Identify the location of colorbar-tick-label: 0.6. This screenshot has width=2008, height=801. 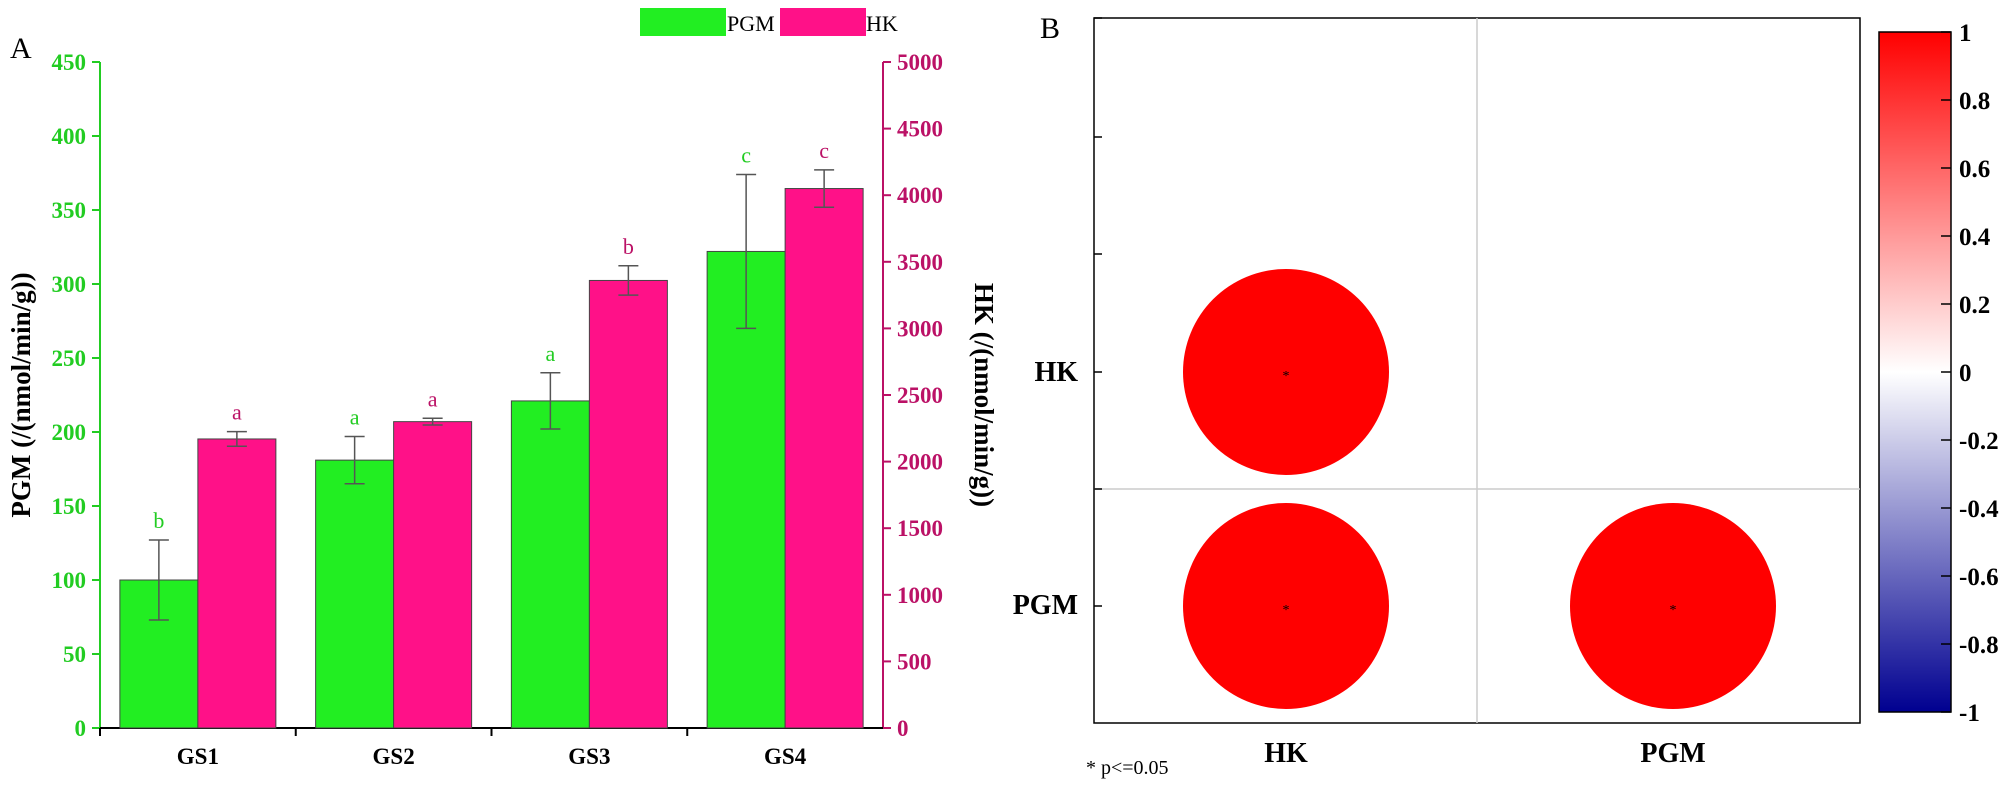
(1974, 169).